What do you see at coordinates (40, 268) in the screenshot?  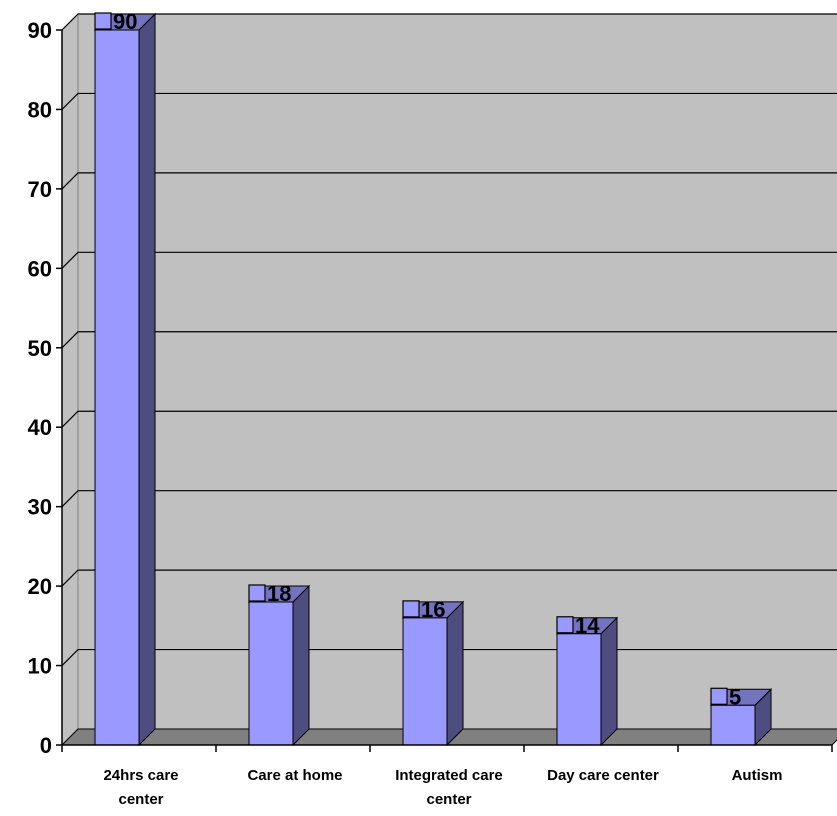 I see `y-tick-label: 60` at bounding box center [40, 268].